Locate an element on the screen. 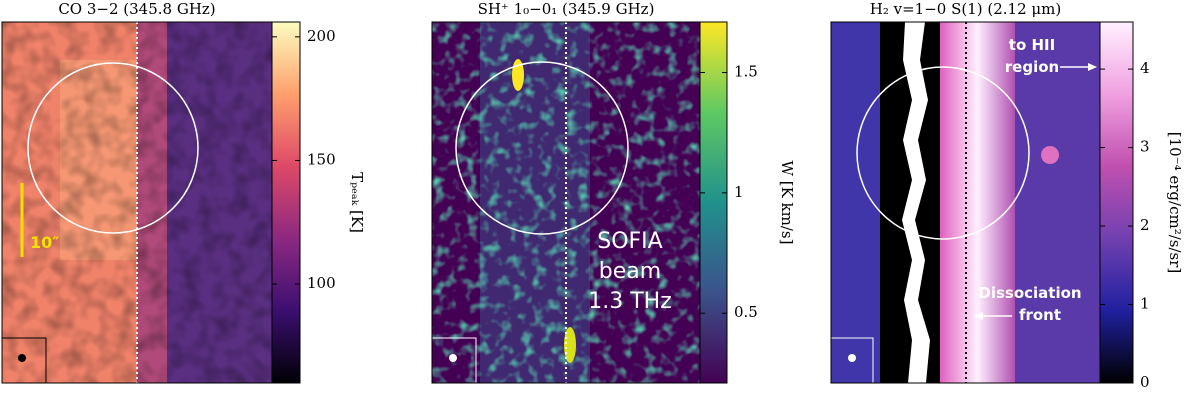 The width and height of the screenshot is (1200, 395). annotation: beam is located at coordinates (630, 271).